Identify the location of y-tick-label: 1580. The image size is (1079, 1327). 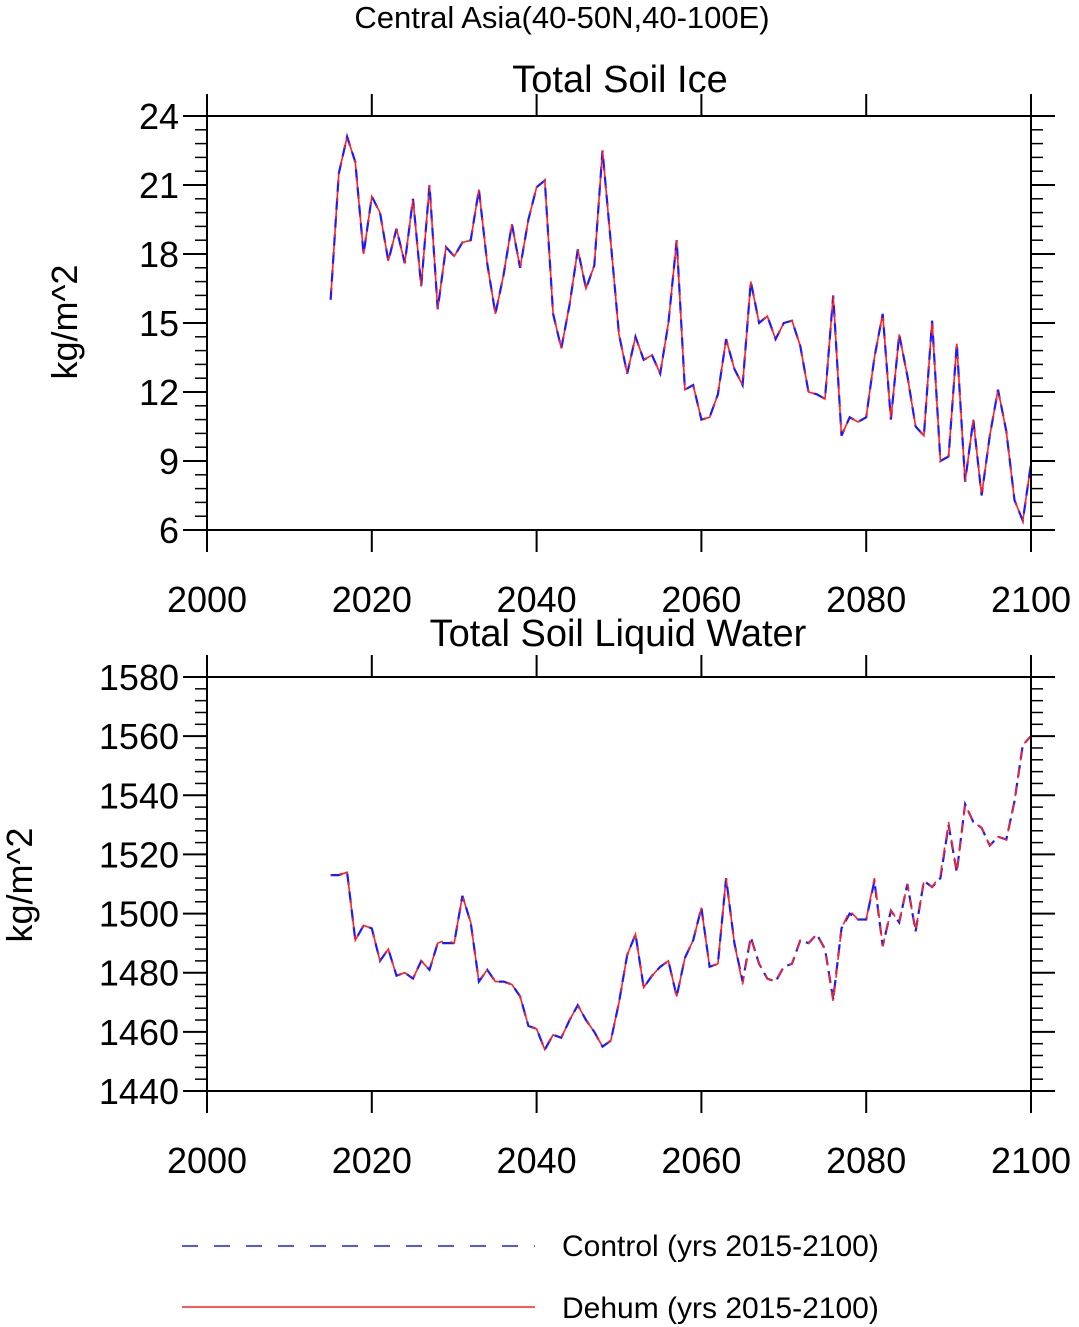
(139, 677).